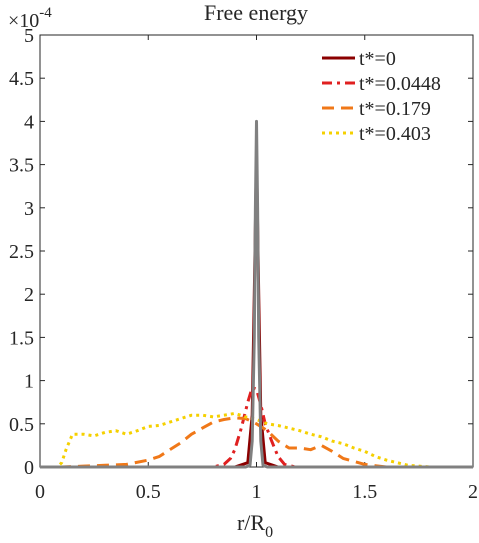  What do you see at coordinates (29, 209) in the screenshot?
I see `y-tick-label: 3` at bounding box center [29, 209].